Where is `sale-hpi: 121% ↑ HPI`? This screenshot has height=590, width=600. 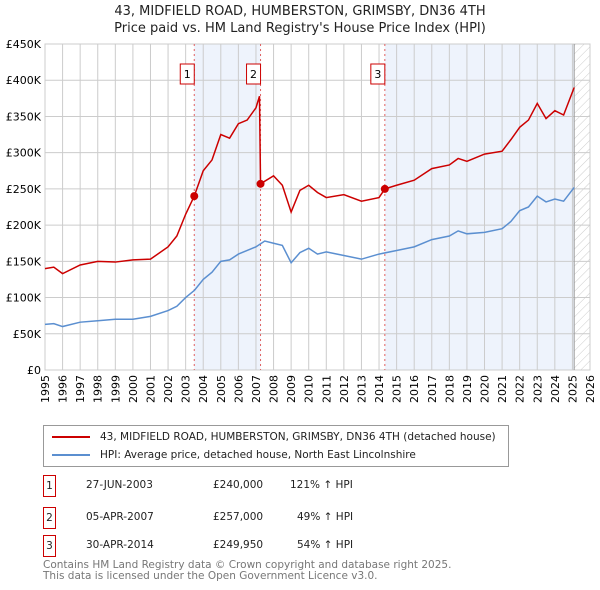 sale-hpi: 121% ↑ HPI is located at coordinates (321, 485).